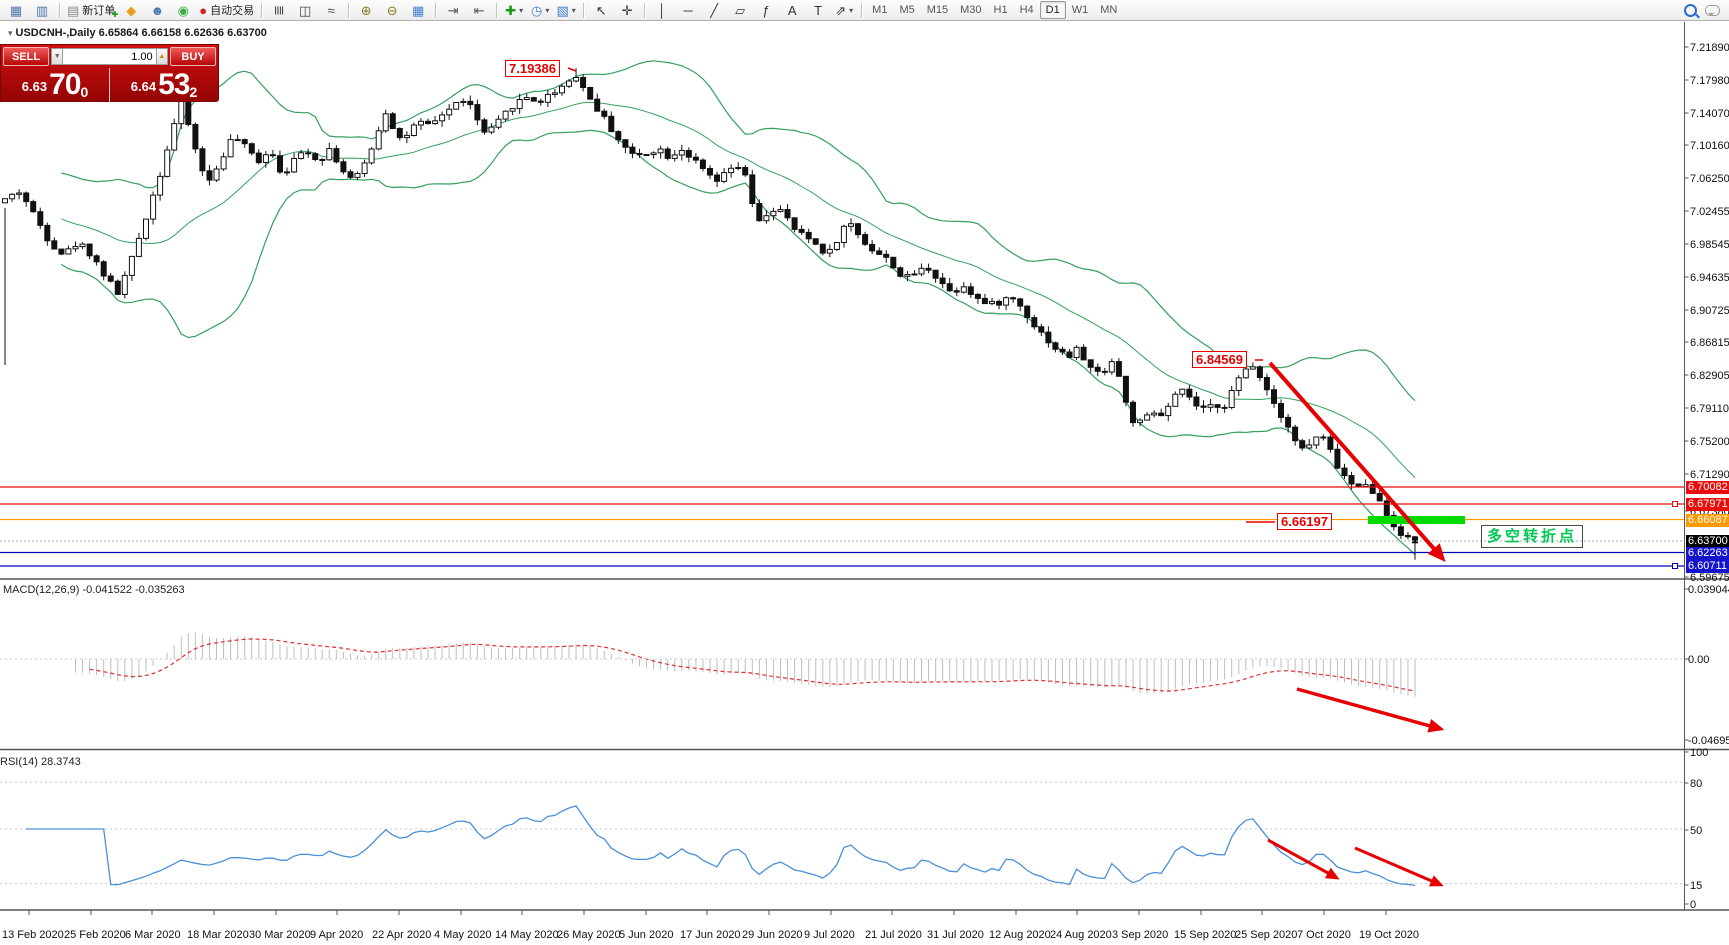 This screenshot has height=945, width=1729. I want to click on price-badge-resistance2: 6.67971, so click(1707, 504).